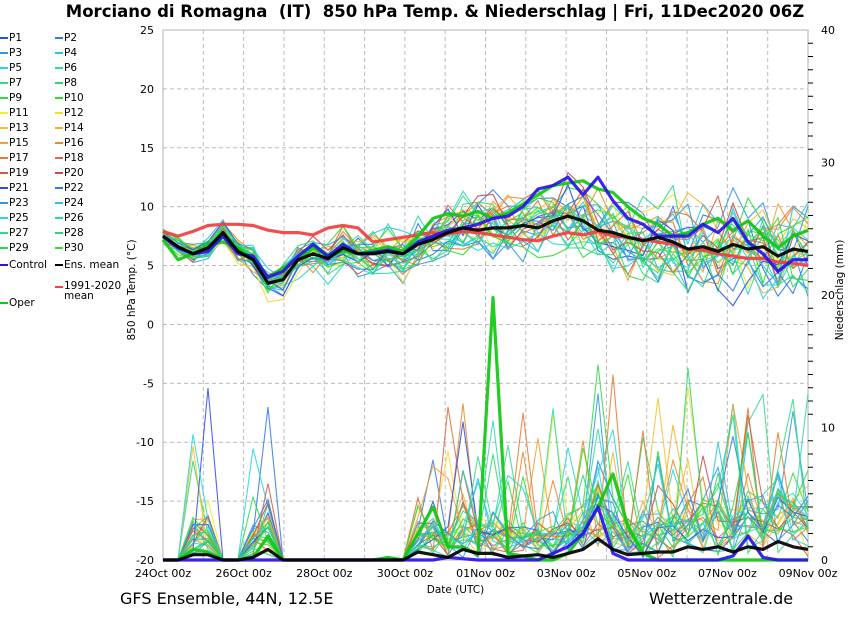 This screenshot has width=850, height=620. I want to click on y2-tick-label: 30, so click(828, 163).